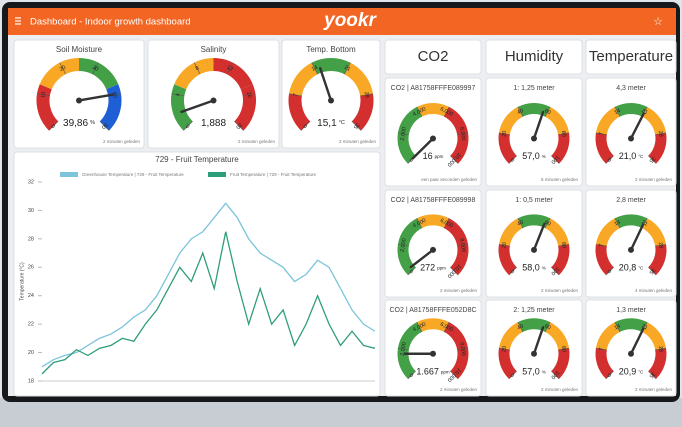 This screenshot has width=682, height=427. Describe the element at coordinates (534, 88) in the screenshot. I see `gauge-title: 1: 1,25 meter` at that location.